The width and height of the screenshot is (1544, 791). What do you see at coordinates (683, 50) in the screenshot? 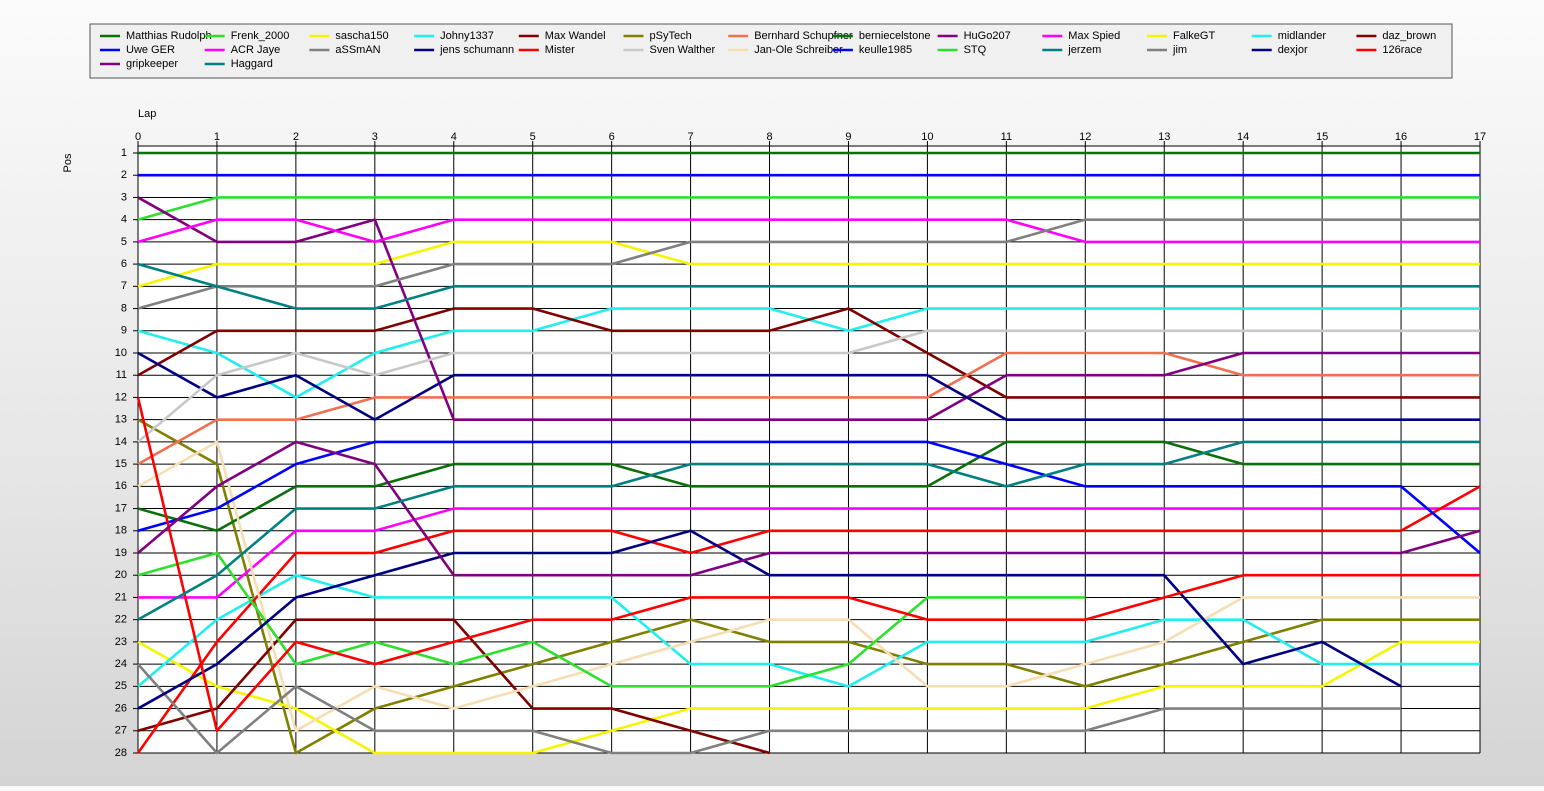
I see `legend-label: Sven Walther` at bounding box center [683, 50].